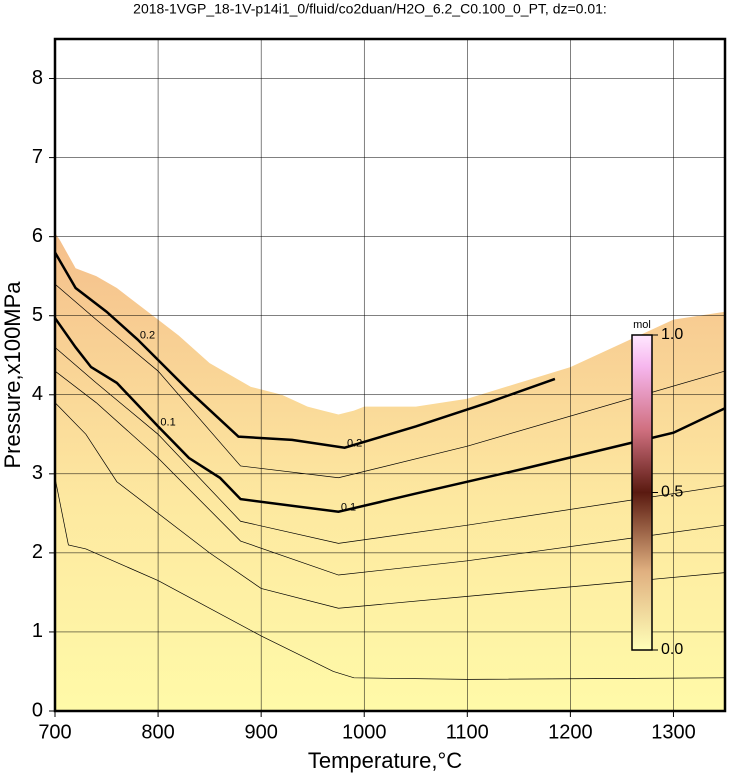 The image size is (734, 776). What do you see at coordinates (37, 631) in the screenshot?
I see `y-tick-label: 1` at bounding box center [37, 631].